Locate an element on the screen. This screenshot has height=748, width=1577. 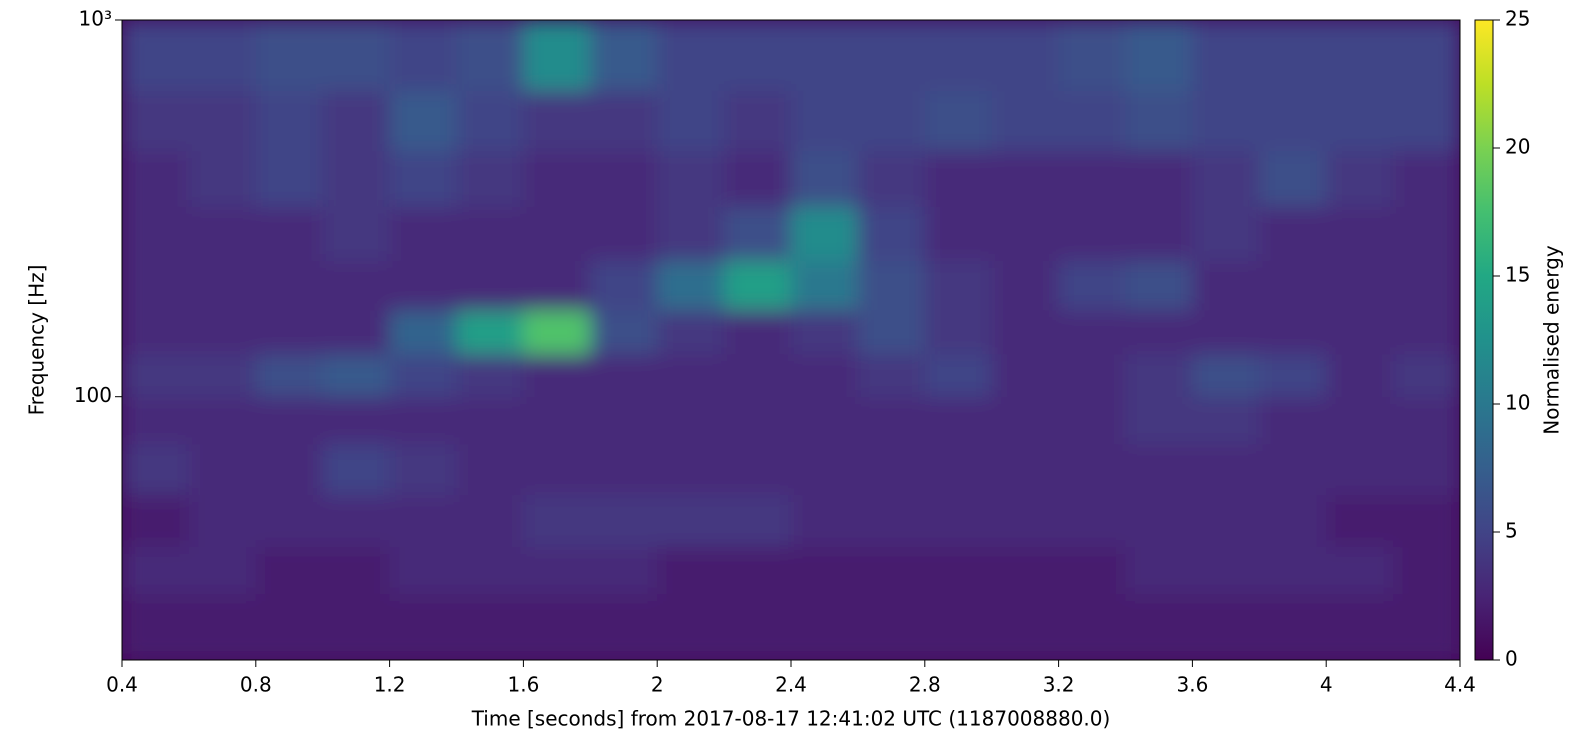
colorbar-label: Normalised energy is located at coordinates (1552, 340).